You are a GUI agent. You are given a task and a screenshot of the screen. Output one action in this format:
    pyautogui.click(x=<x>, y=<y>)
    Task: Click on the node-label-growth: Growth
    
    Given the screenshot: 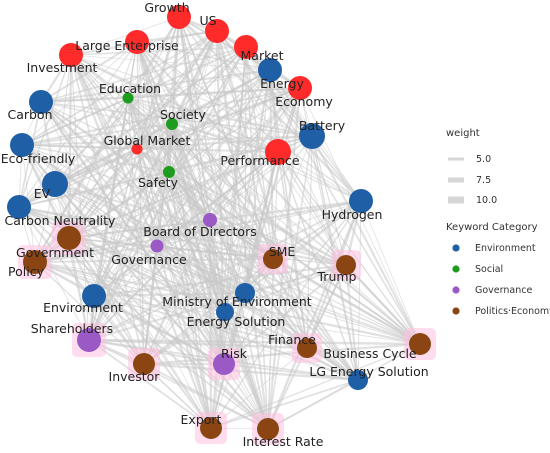 What is the action you would take?
    pyautogui.click(x=166, y=7)
    